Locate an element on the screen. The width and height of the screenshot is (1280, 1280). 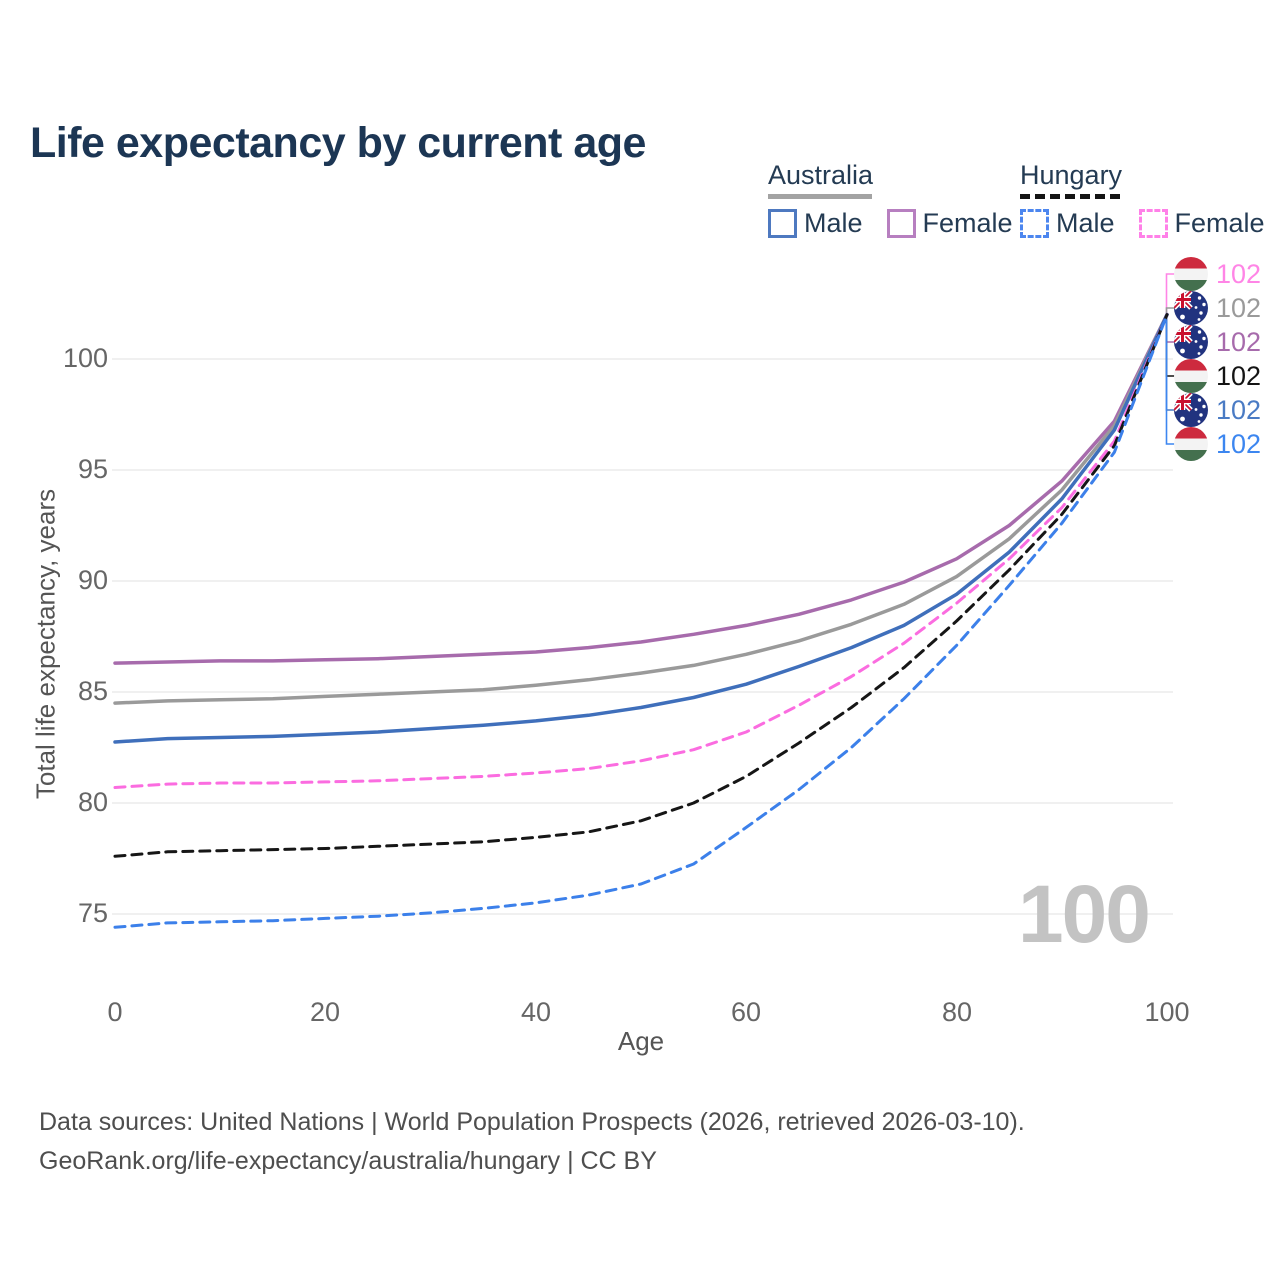
endpoint-label-australia-male: 102 is located at coordinates (1217, 410).